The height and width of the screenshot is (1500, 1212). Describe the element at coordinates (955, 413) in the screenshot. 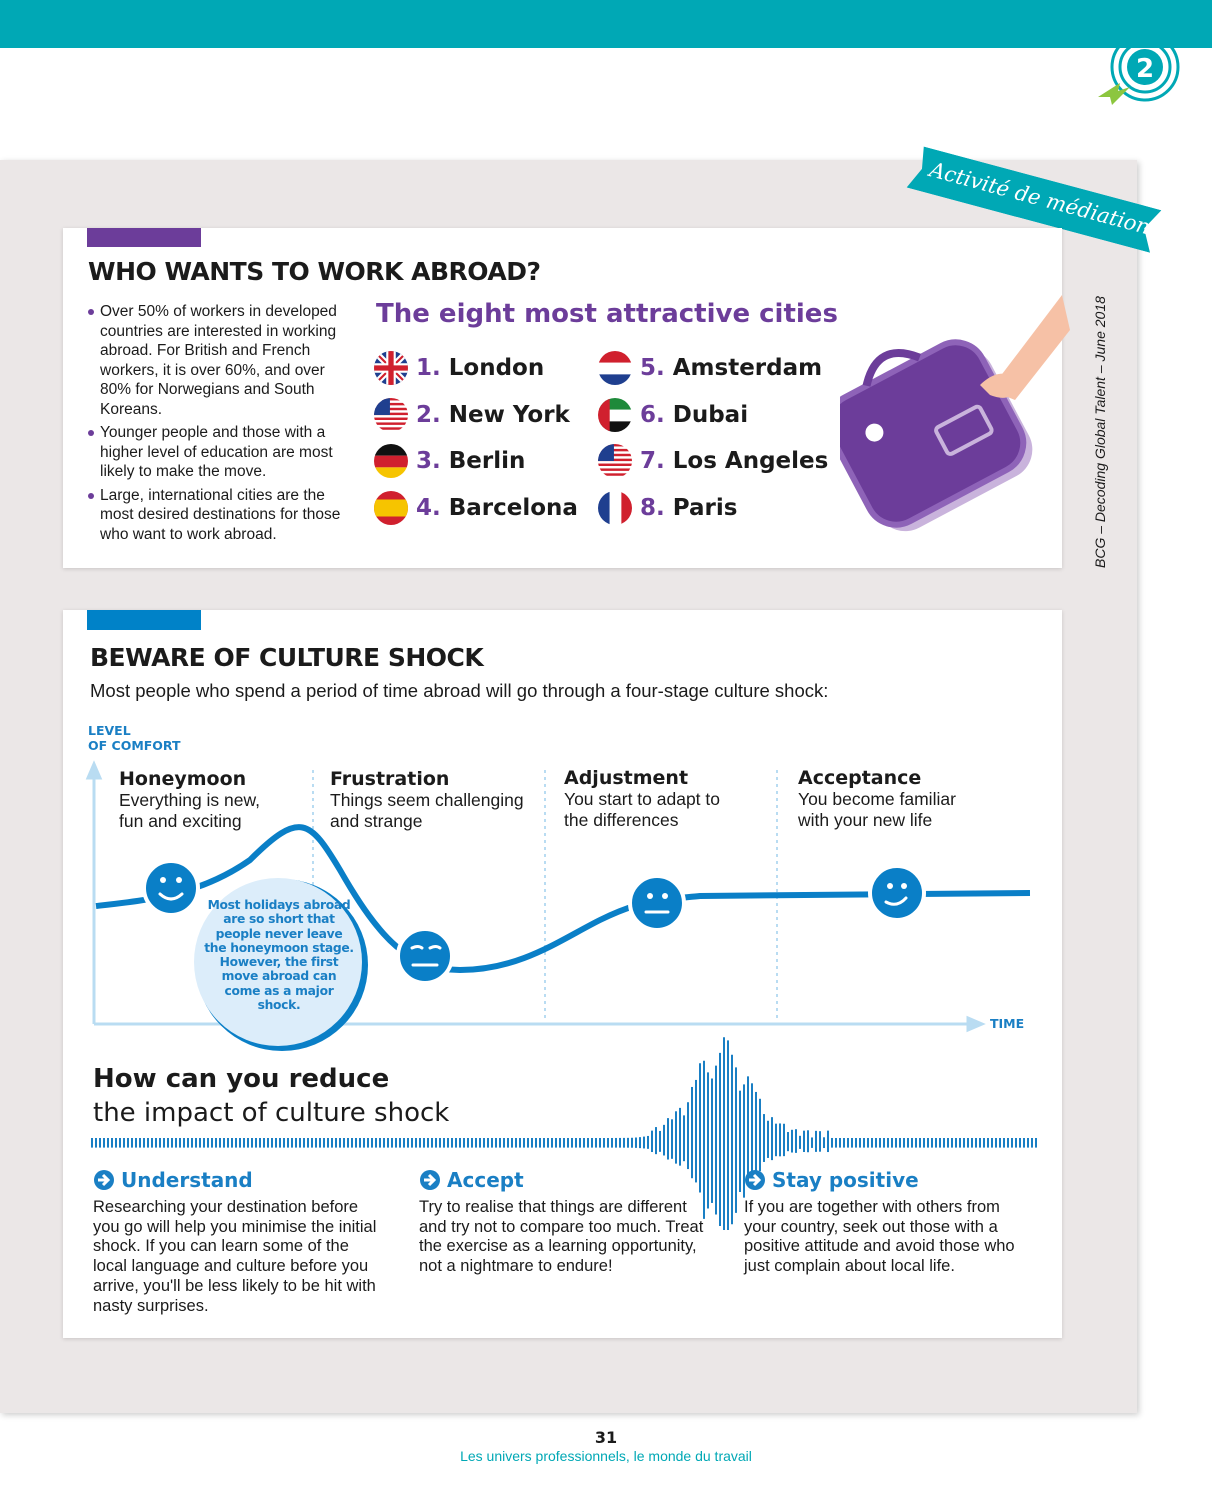

I see `suitcase-illustration` at that location.